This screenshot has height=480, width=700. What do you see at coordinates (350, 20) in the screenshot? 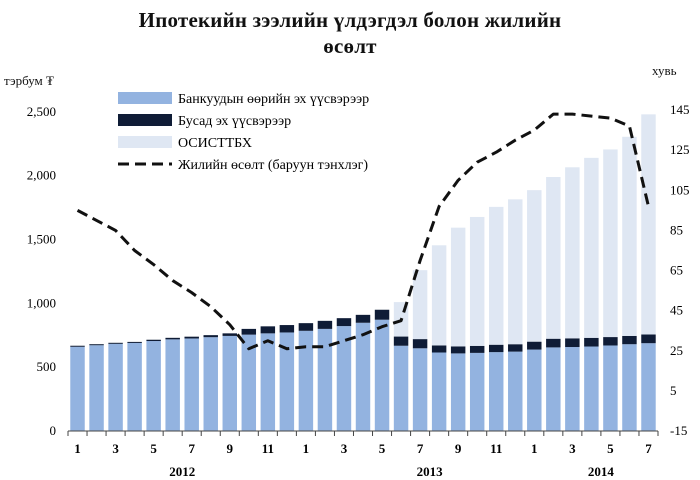
I see `chart-title-line1: Ипотекийн зээлийн үлдэгдэл болон жилийн` at bounding box center [350, 20].